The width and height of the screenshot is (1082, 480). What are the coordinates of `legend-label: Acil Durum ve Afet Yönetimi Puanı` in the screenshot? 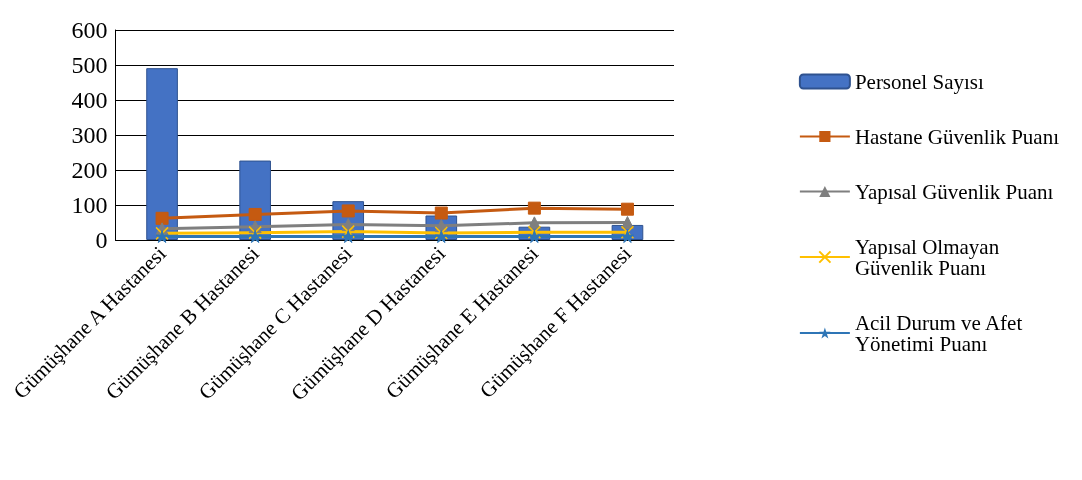 It's located at (941, 333).